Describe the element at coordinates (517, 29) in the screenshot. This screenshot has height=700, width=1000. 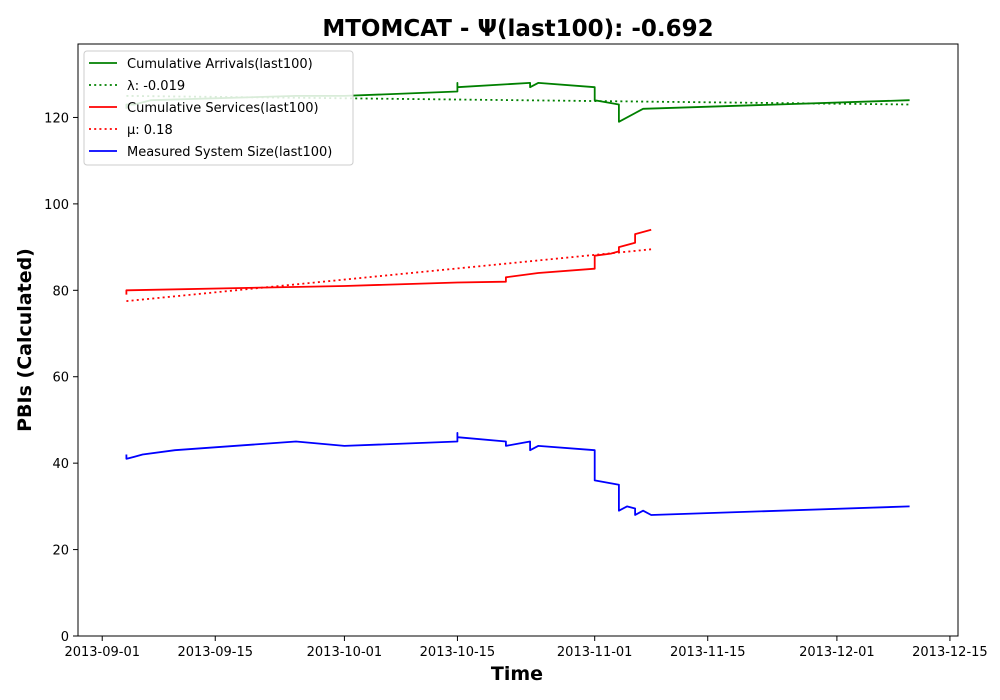
I see `chart-title: MTOMCAT - Ψ(last100): -0.692` at that location.